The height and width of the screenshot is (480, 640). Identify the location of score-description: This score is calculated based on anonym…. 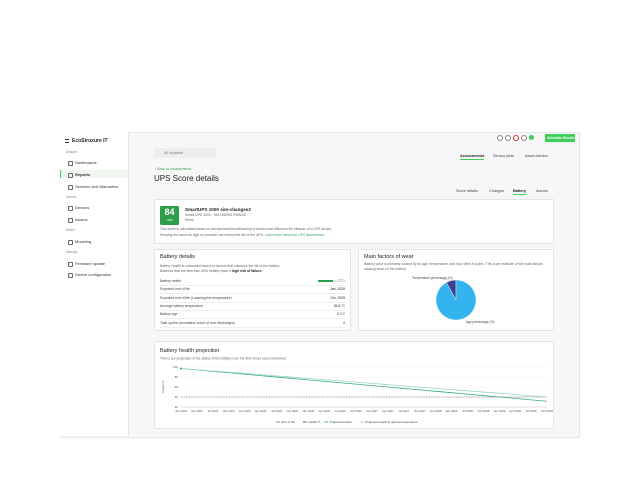
(246, 229).